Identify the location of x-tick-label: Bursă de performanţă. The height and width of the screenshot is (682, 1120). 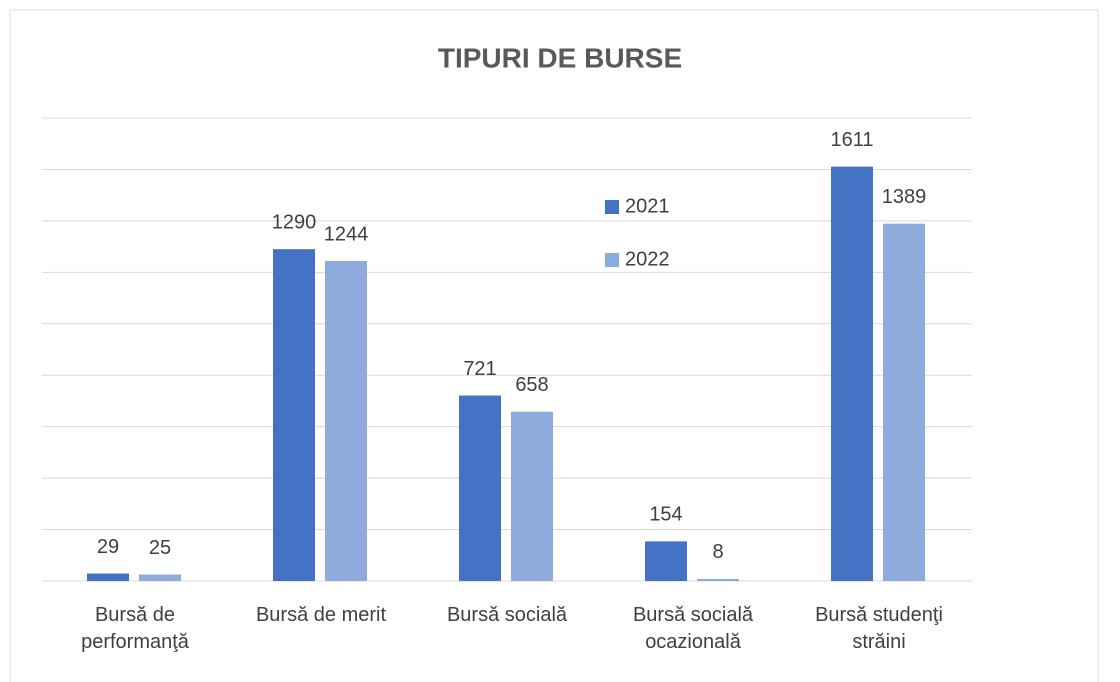
(135, 628).